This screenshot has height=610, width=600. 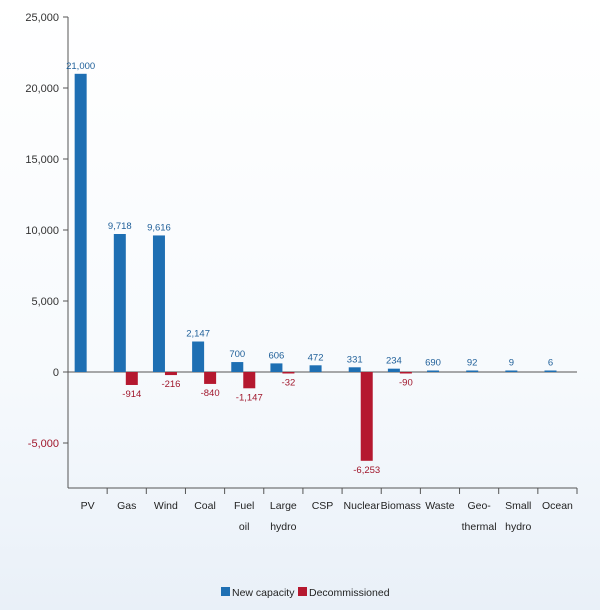 I want to click on data-label-new-capacity: 2,147, so click(x=198, y=334).